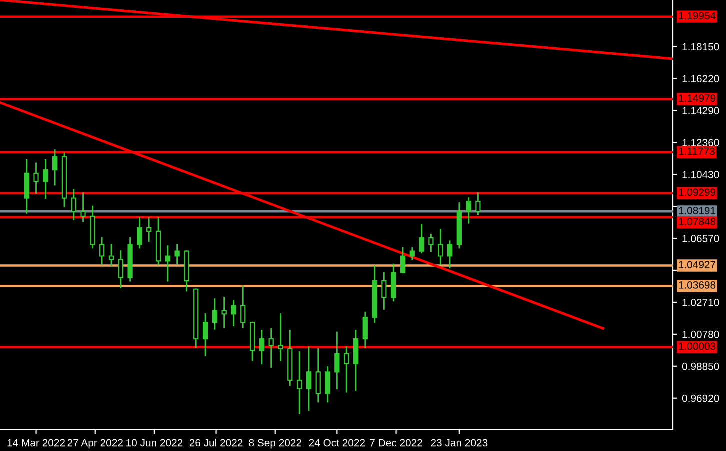 The height and width of the screenshot is (451, 726). Describe the element at coordinates (697, 16) in the screenshot. I see `ref-line-label: 1.19954` at that location.